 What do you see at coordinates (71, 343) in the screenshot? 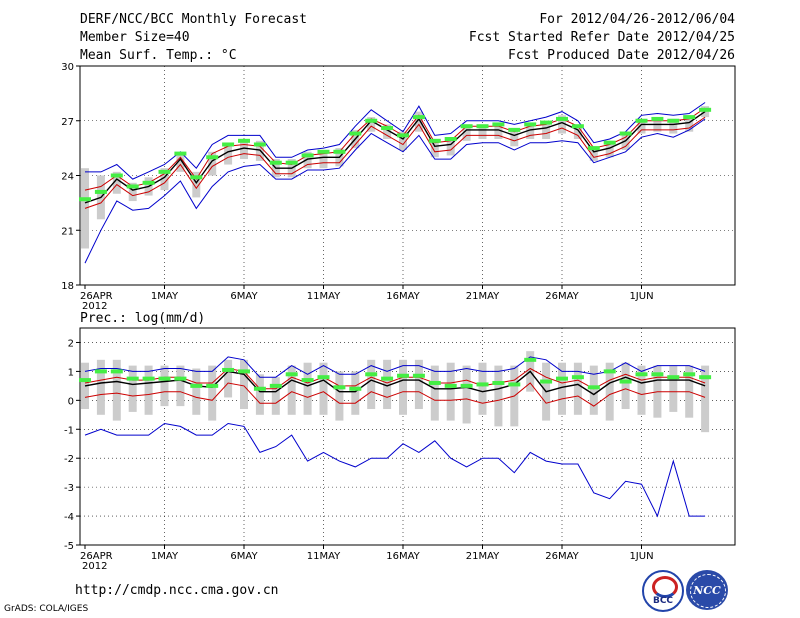
I see `y-tick-label: 2` at bounding box center [71, 343].